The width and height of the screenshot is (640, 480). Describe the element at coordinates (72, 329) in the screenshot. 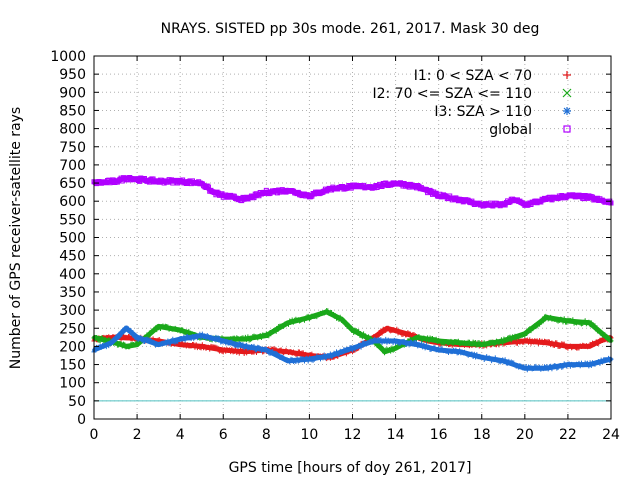

I see `y-tick-label: 250` at that location.